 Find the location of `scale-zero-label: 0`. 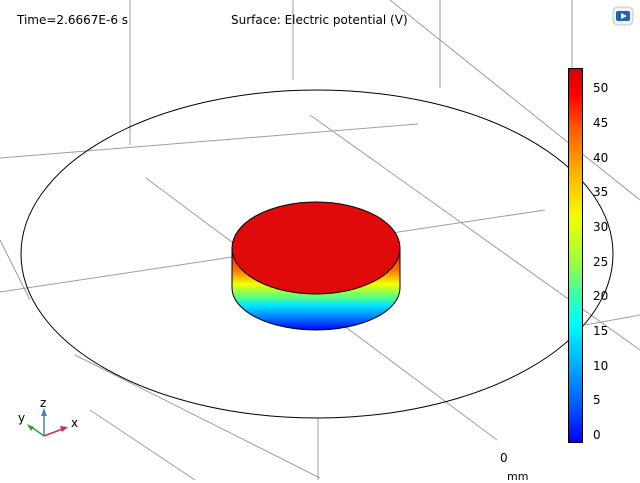

scale-zero-label: 0 is located at coordinates (504, 458).